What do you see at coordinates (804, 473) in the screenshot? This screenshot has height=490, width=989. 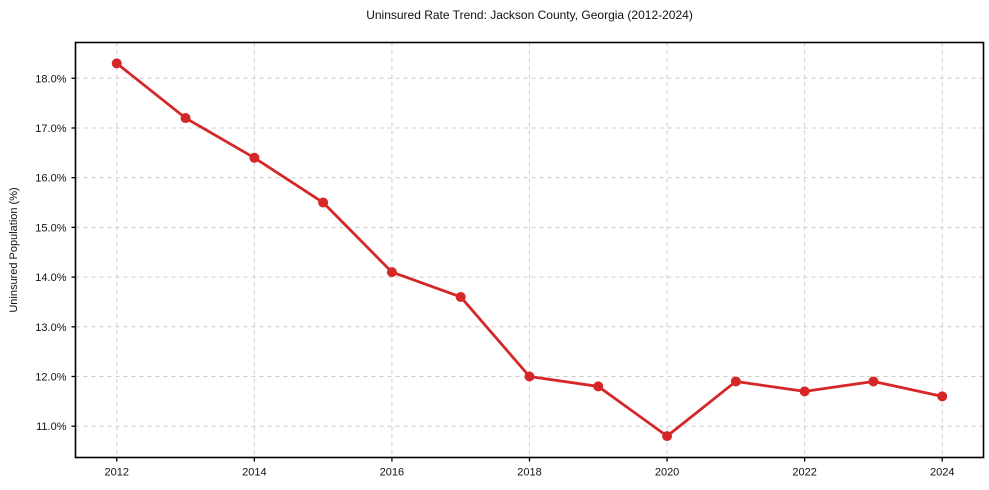 I see `x-tick-label: 2022` at bounding box center [804, 473].